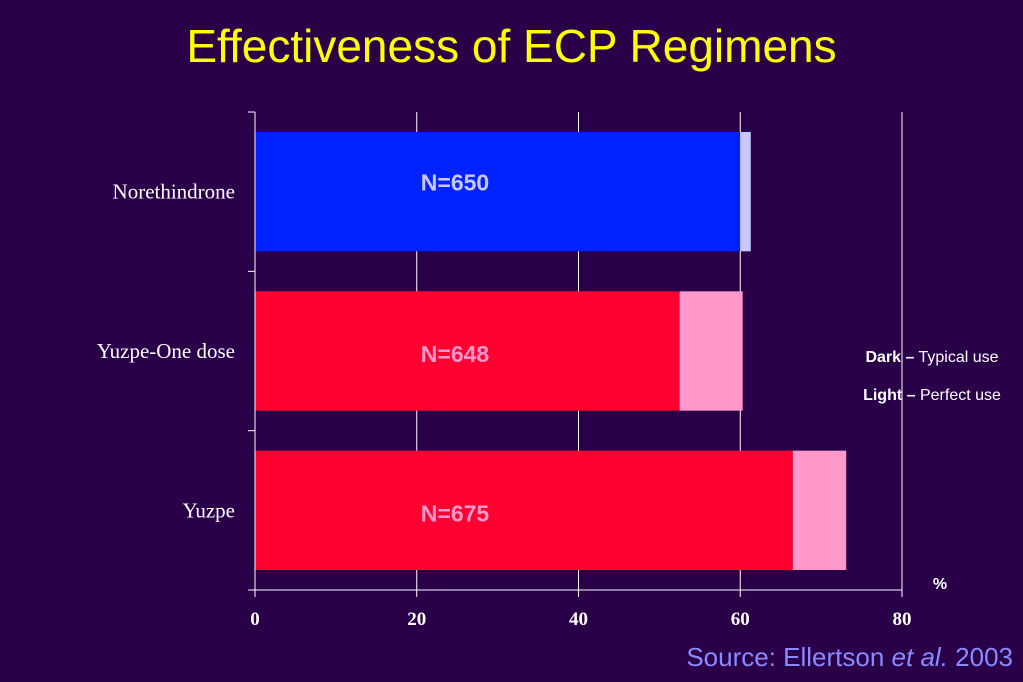 This screenshot has width=1023, height=682. Describe the element at coordinates (740, 619) in the screenshot. I see `x-tick-label: 60` at that location.